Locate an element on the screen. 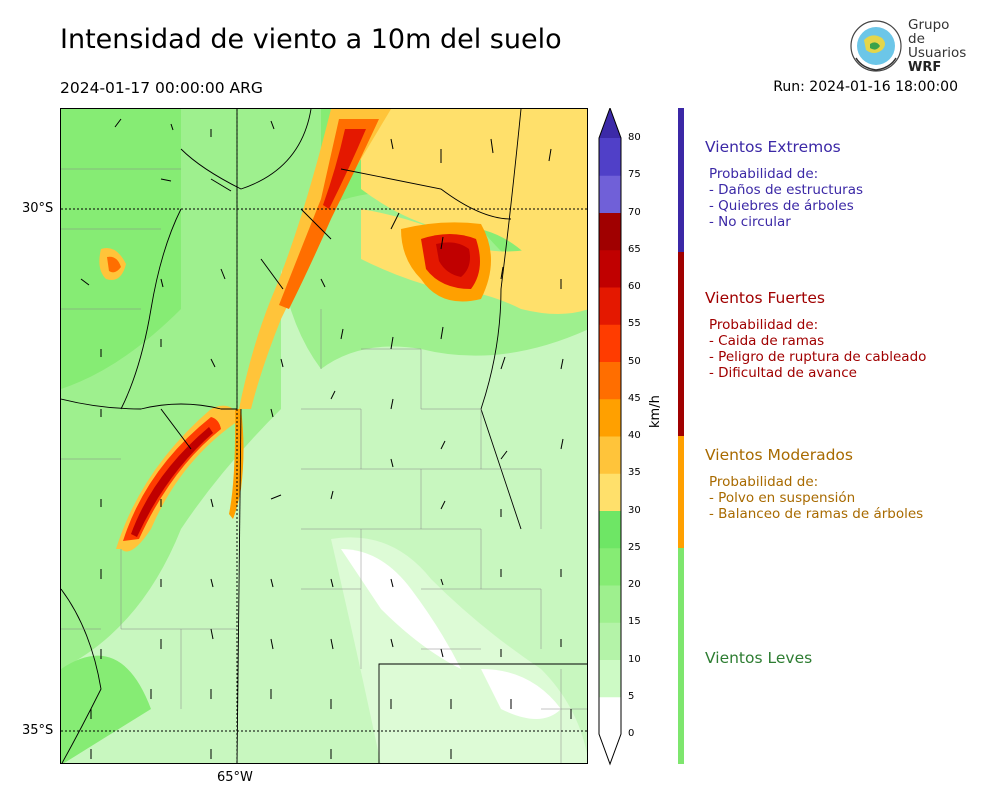 This screenshot has width=1000, height=800. run-time: Run: 2024-01-16 18:00:00 is located at coordinates (865, 87).